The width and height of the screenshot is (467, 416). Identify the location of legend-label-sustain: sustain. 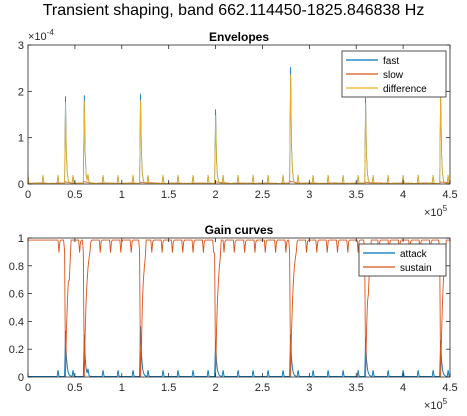
(416, 268).